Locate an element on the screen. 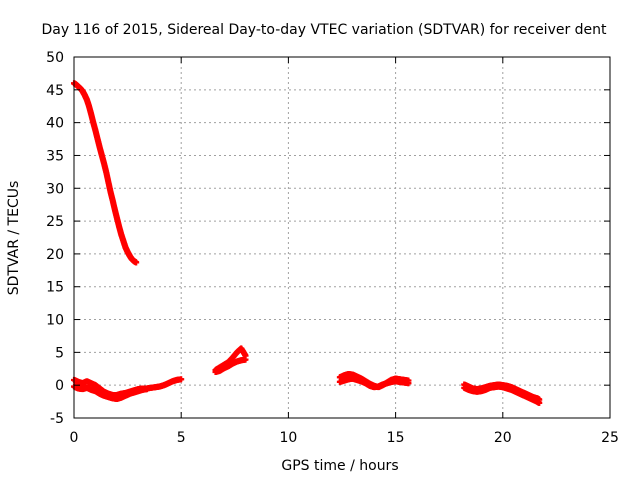  y-tick-label: -5 is located at coordinates (57, 419).